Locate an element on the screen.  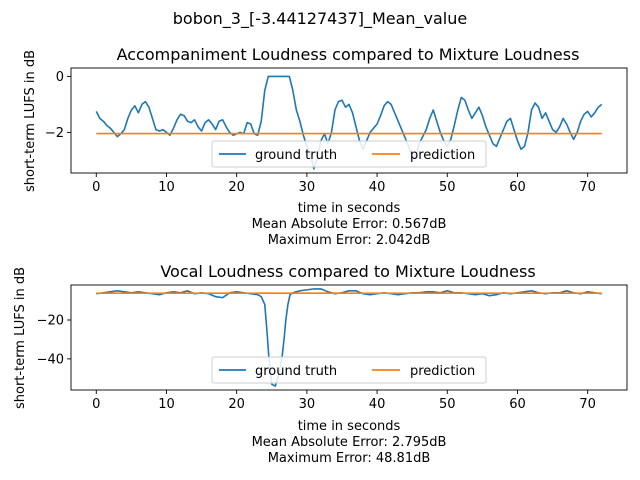
y-tick-label: −20 is located at coordinates (50, 321).